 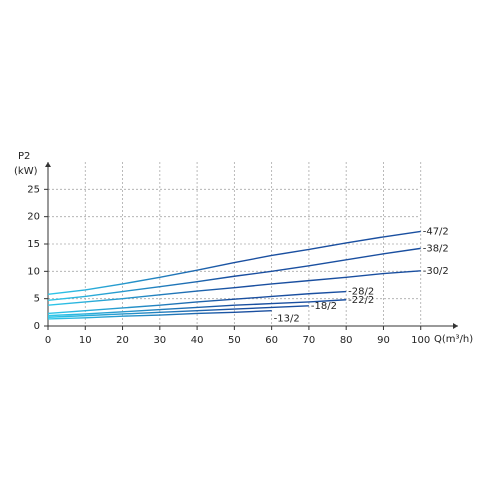 What do you see at coordinates (48, 340) in the screenshot?
I see `x-tick-label: 0` at bounding box center [48, 340].